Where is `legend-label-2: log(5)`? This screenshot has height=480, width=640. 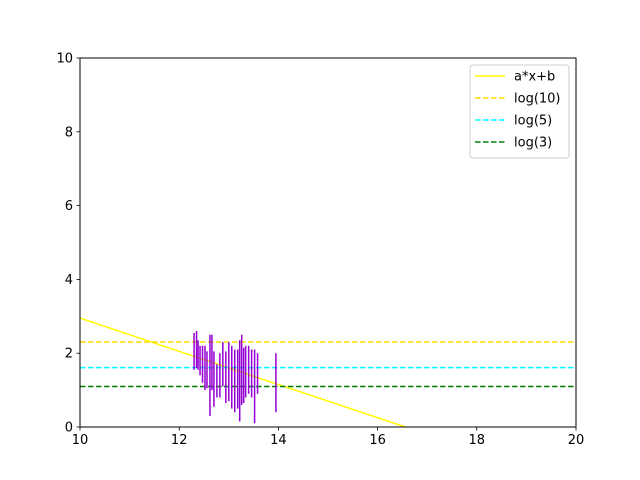
legend-label-2: log(5) is located at coordinates (533, 121).